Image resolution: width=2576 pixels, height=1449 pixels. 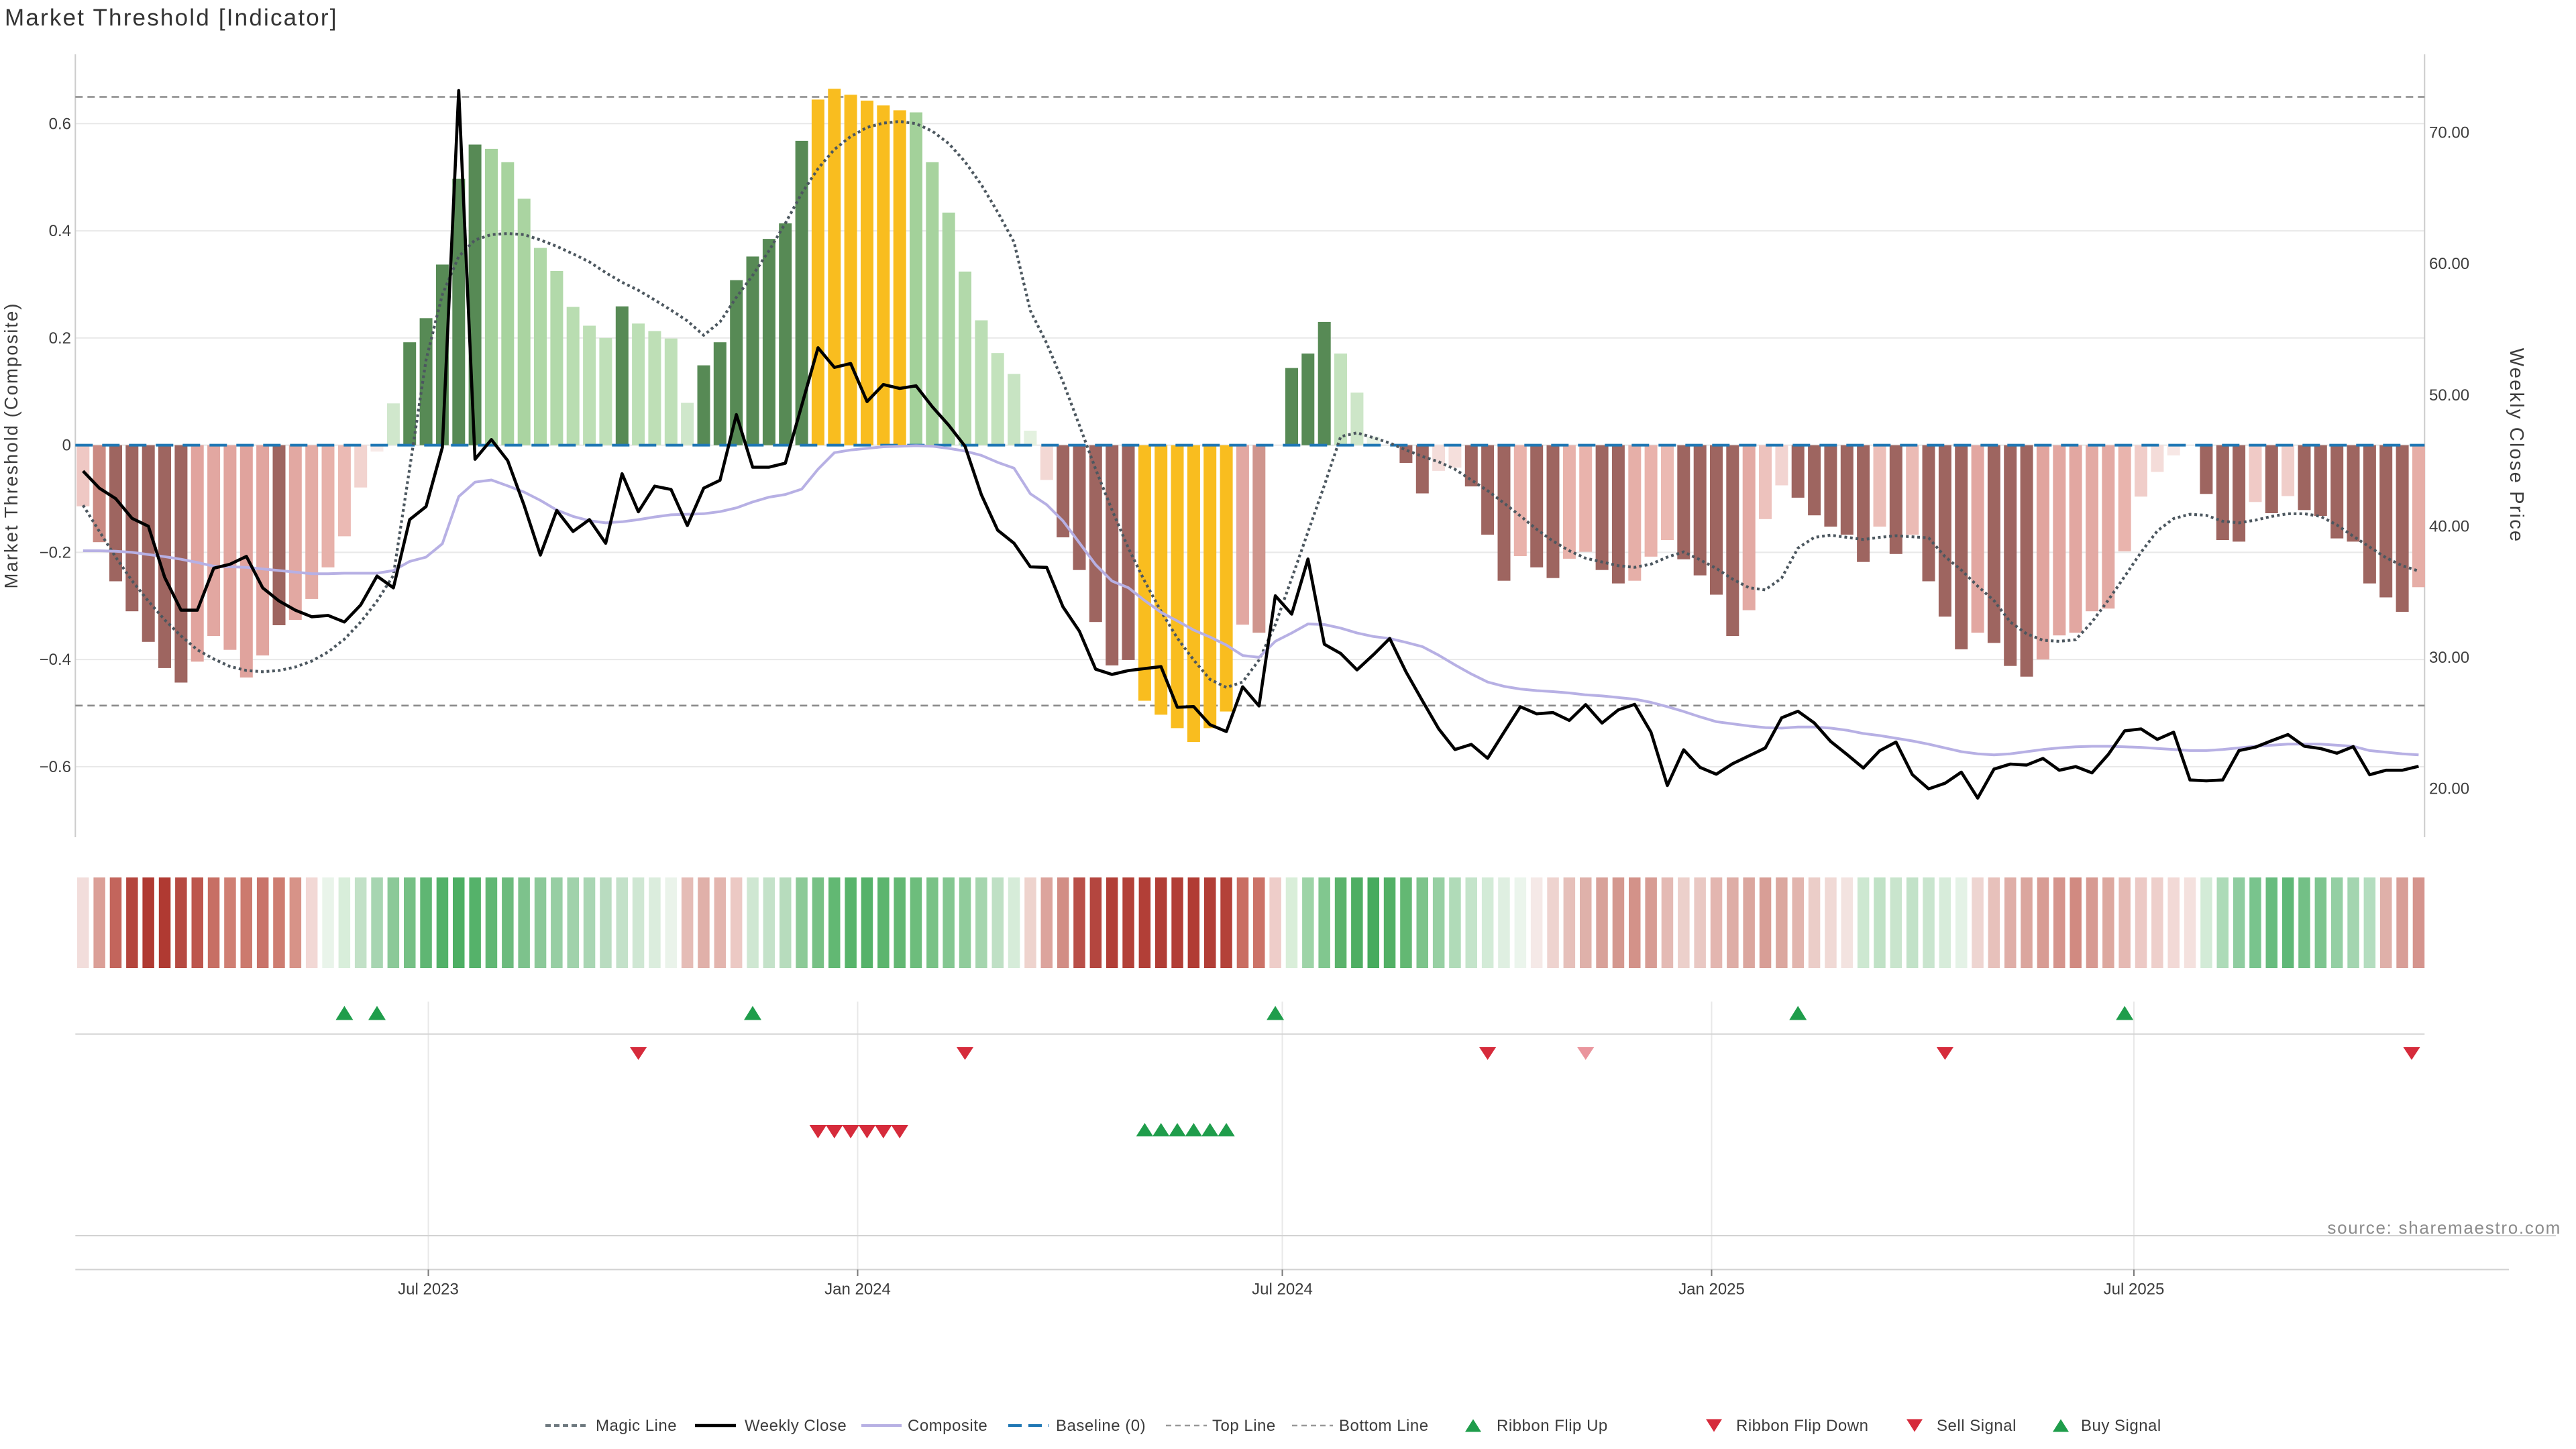 I want to click on svg-text: Composite, so click(x=947, y=1426).